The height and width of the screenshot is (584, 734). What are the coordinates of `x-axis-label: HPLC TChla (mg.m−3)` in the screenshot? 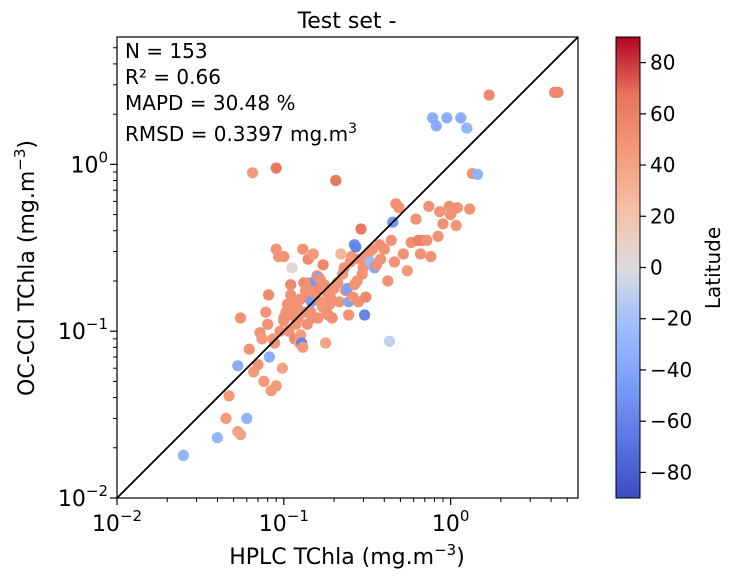 It's located at (347, 555).